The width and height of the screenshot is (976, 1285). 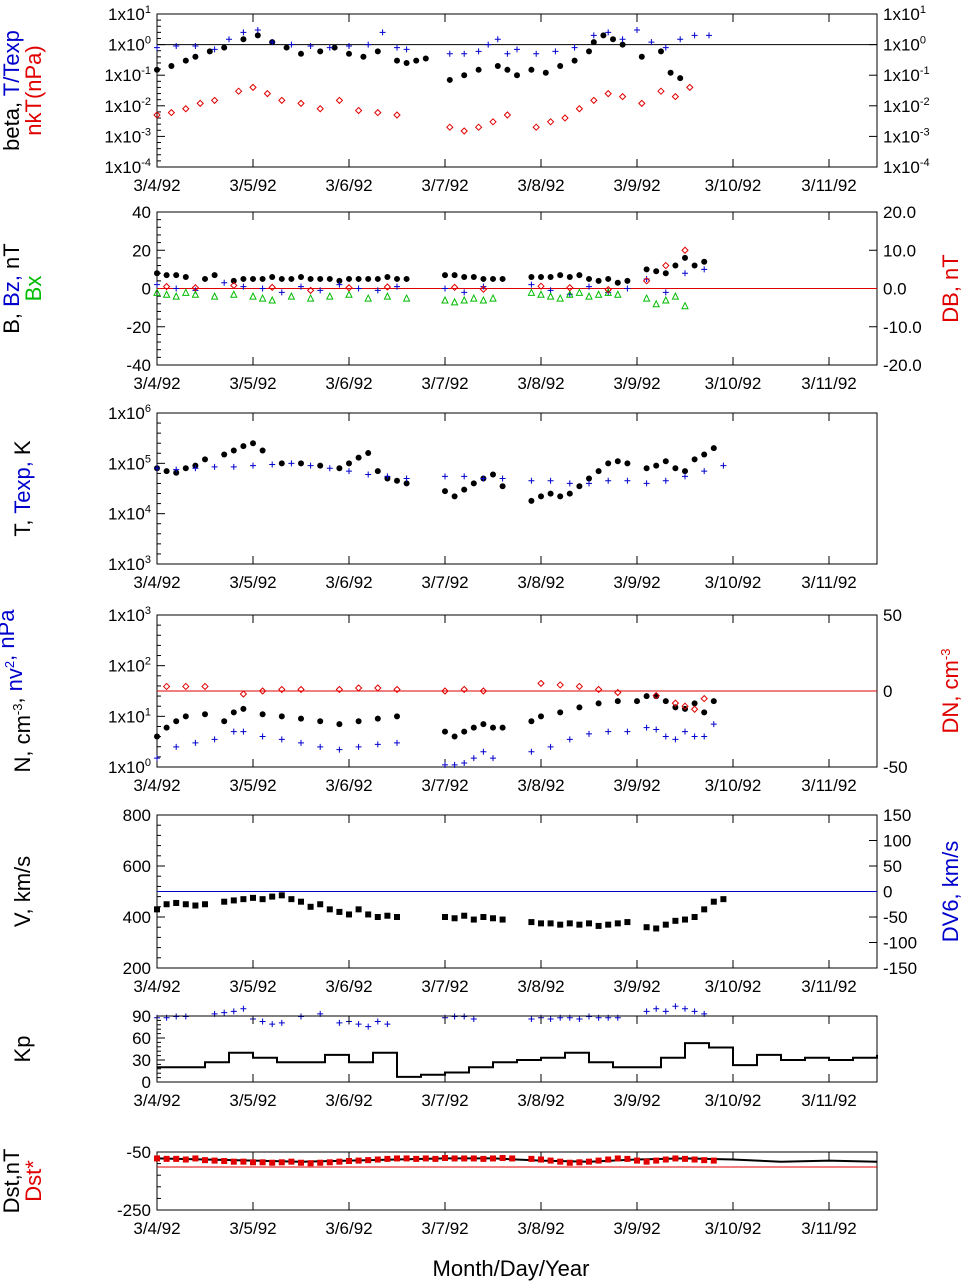 What do you see at coordinates (138, 1152) in the screenshot?
I see `y-tick-label: -50` at bounding box center [138, 1152].